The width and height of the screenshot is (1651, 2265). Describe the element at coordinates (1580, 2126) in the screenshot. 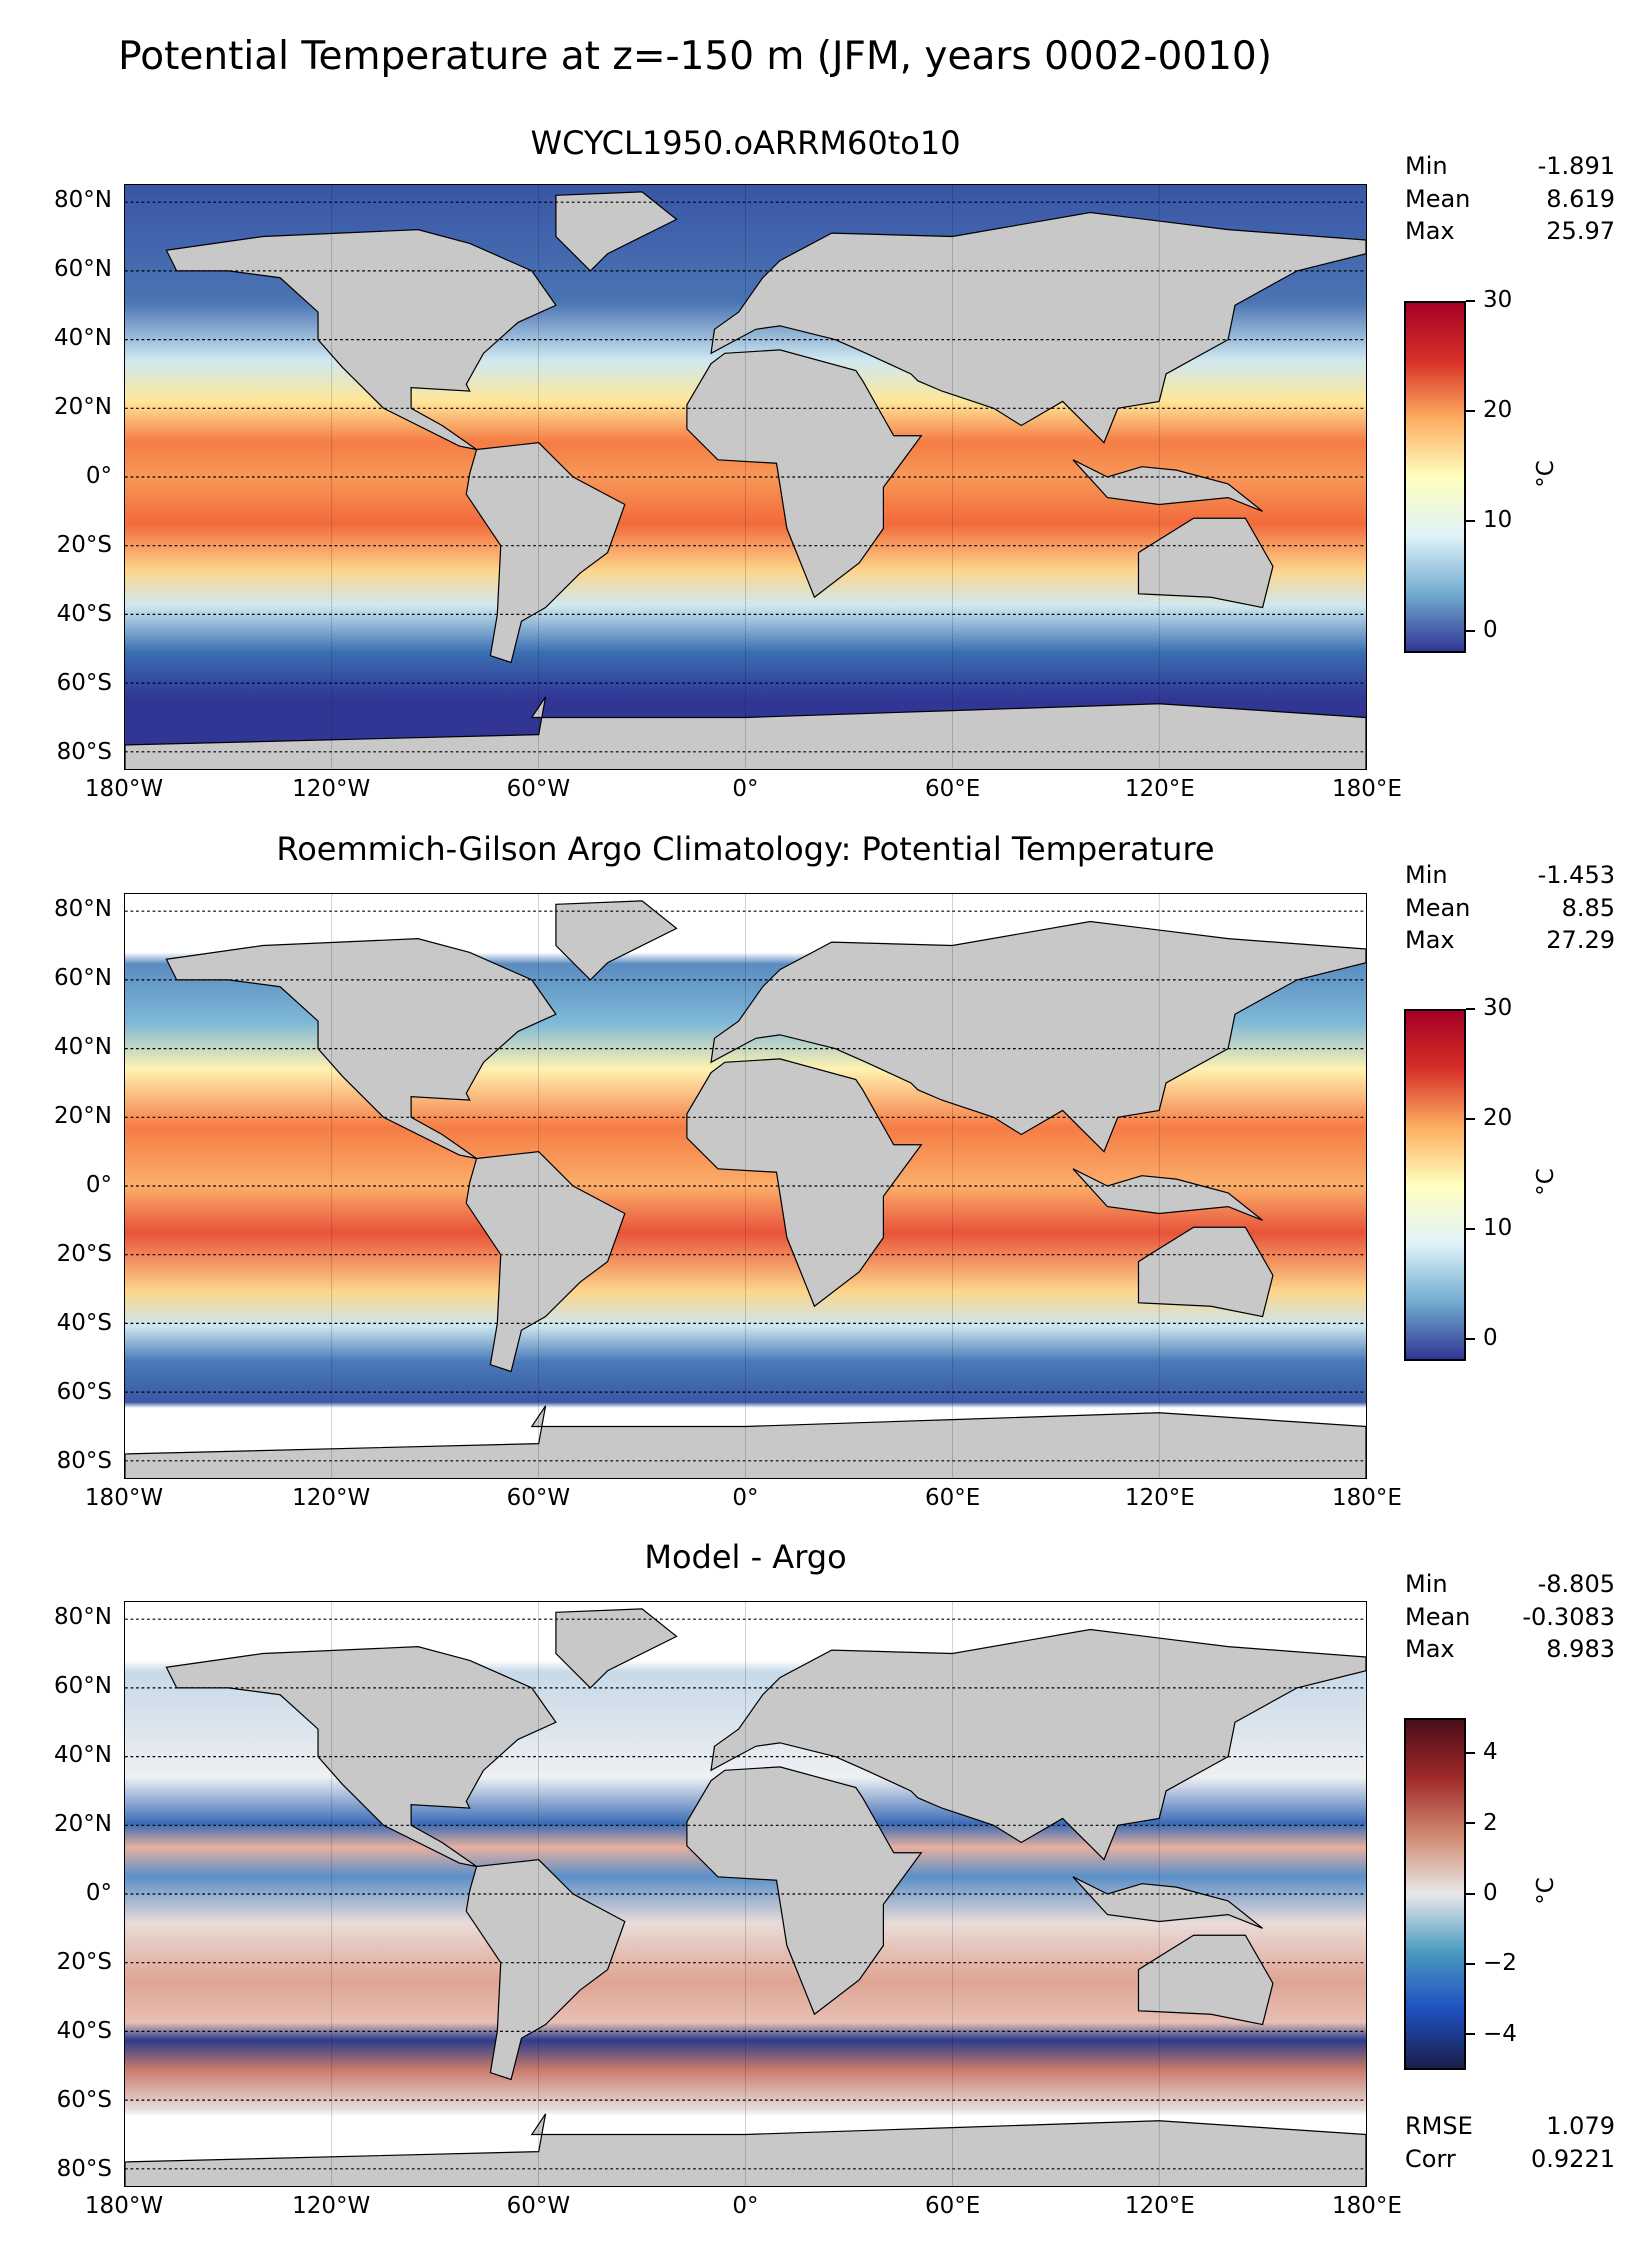

I see `stat-value: 1.079` at that location.